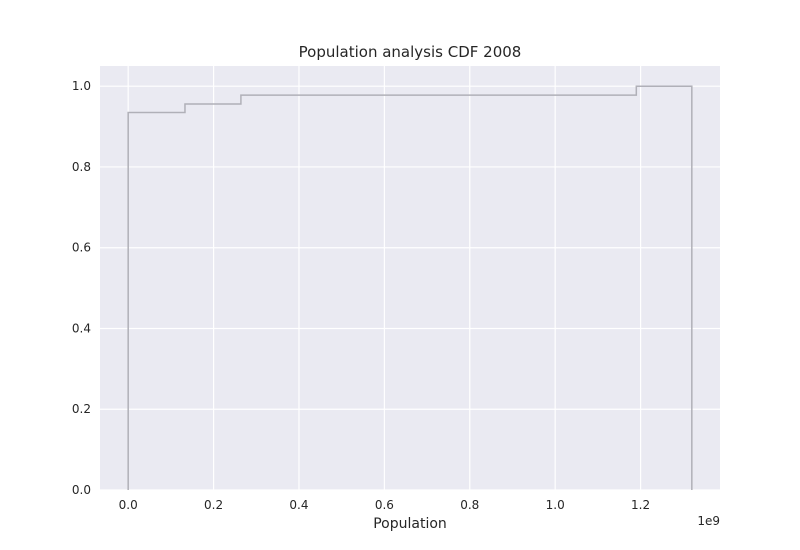 The image size is (800, 550). I want to click on y-tick-label: 0.0, so click(81, 490).